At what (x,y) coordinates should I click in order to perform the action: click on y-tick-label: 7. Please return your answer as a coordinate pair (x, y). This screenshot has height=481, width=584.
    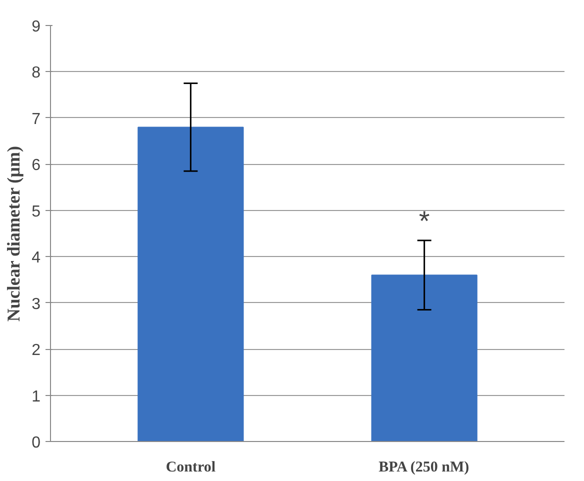
    Looking at the image, I should click on (36, 119).